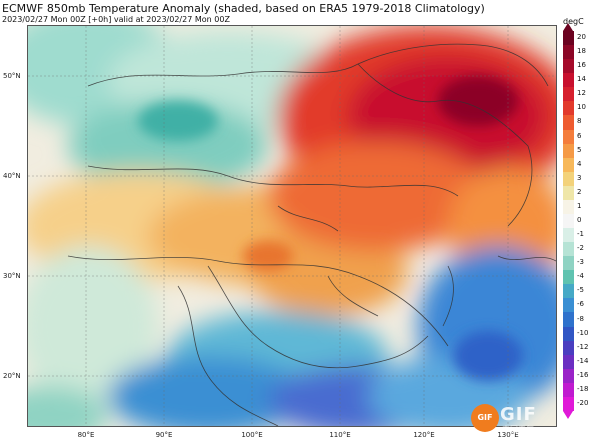 The image size is (600, 444). What do you see at coordinates (164, 435) in the screenshot?
I see `lon-label-90e: 90°E` at bounding box center [164, 435].